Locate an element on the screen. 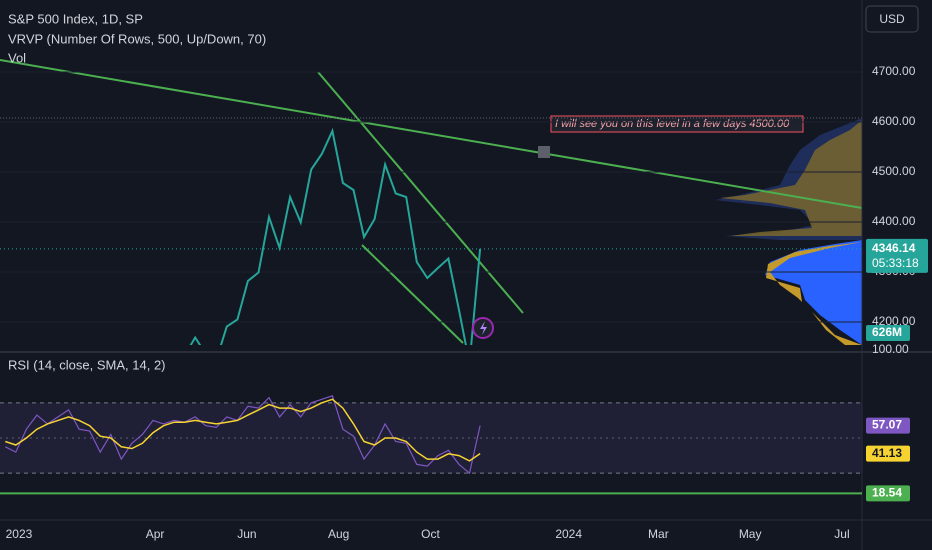 The image size is (932, 550). x-tick-label: Apr is located at coordinates (155, 534).